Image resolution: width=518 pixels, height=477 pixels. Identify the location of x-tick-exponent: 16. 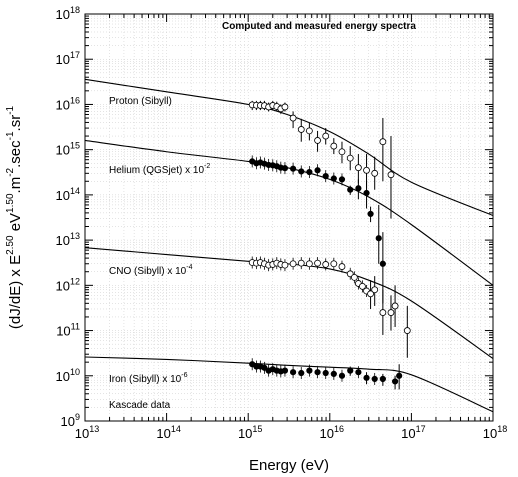
(339, 429).